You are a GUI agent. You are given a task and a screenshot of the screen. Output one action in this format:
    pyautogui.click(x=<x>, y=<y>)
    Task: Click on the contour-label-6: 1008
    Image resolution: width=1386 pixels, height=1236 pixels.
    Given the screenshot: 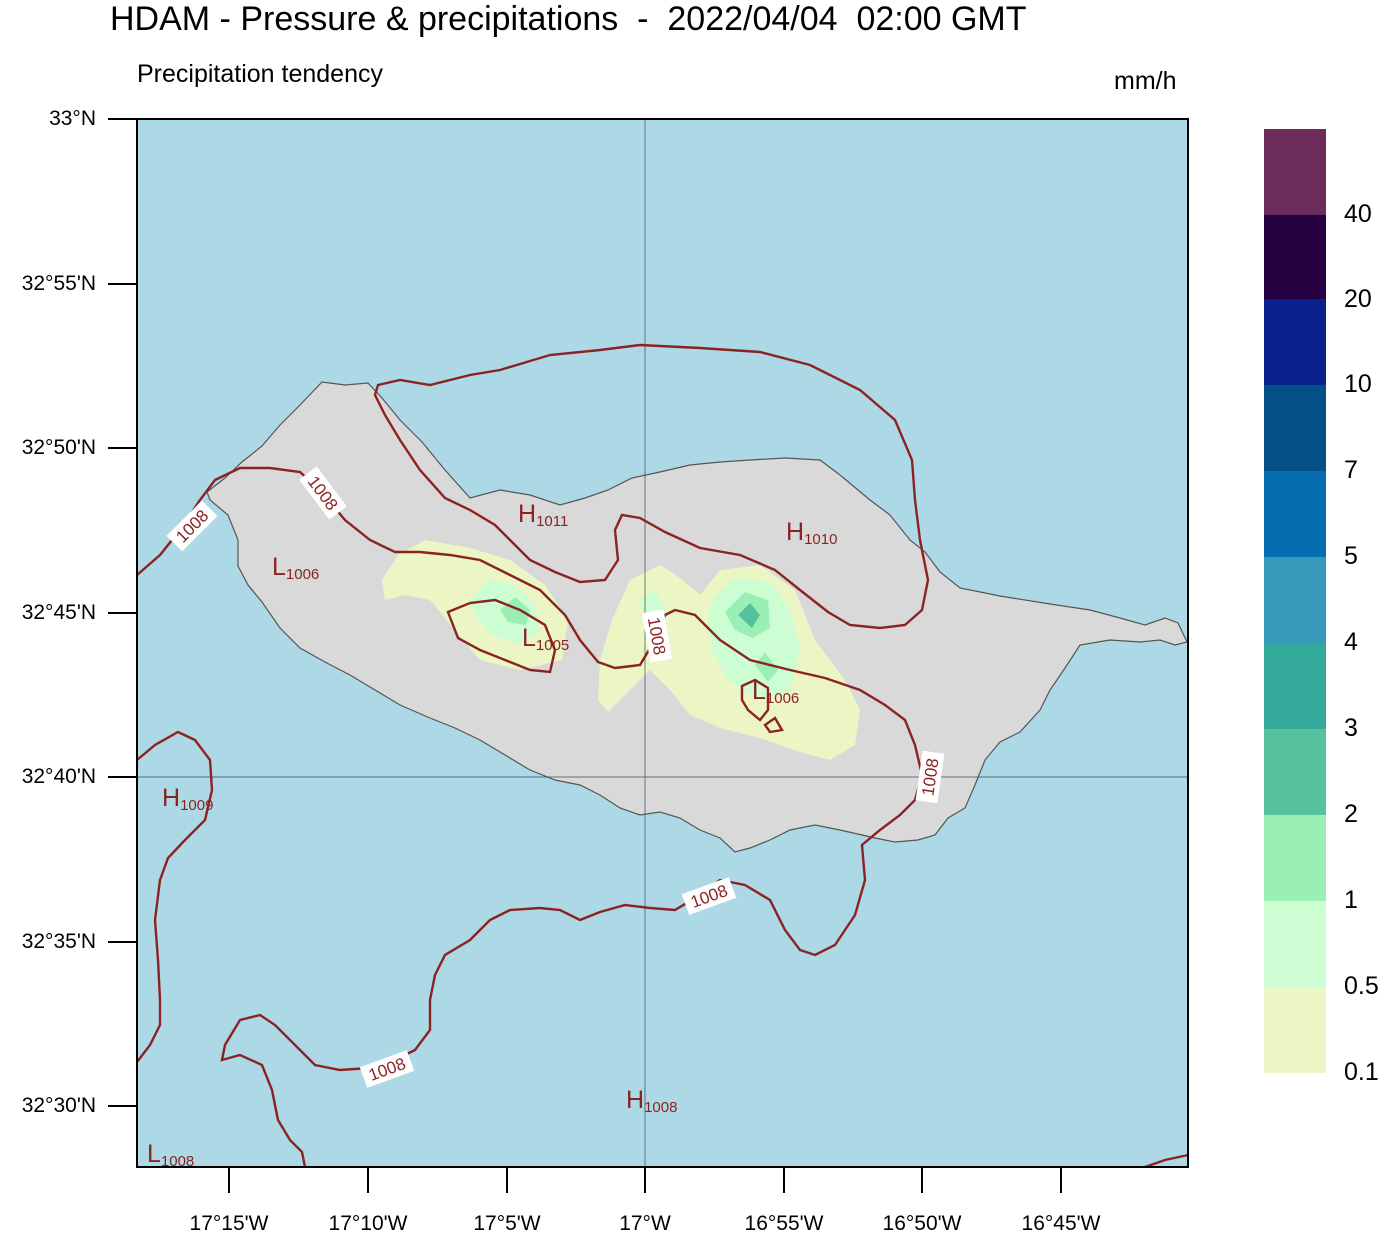 What is the action you would take?
    pyautogui.click(x=387, y=1069)
    